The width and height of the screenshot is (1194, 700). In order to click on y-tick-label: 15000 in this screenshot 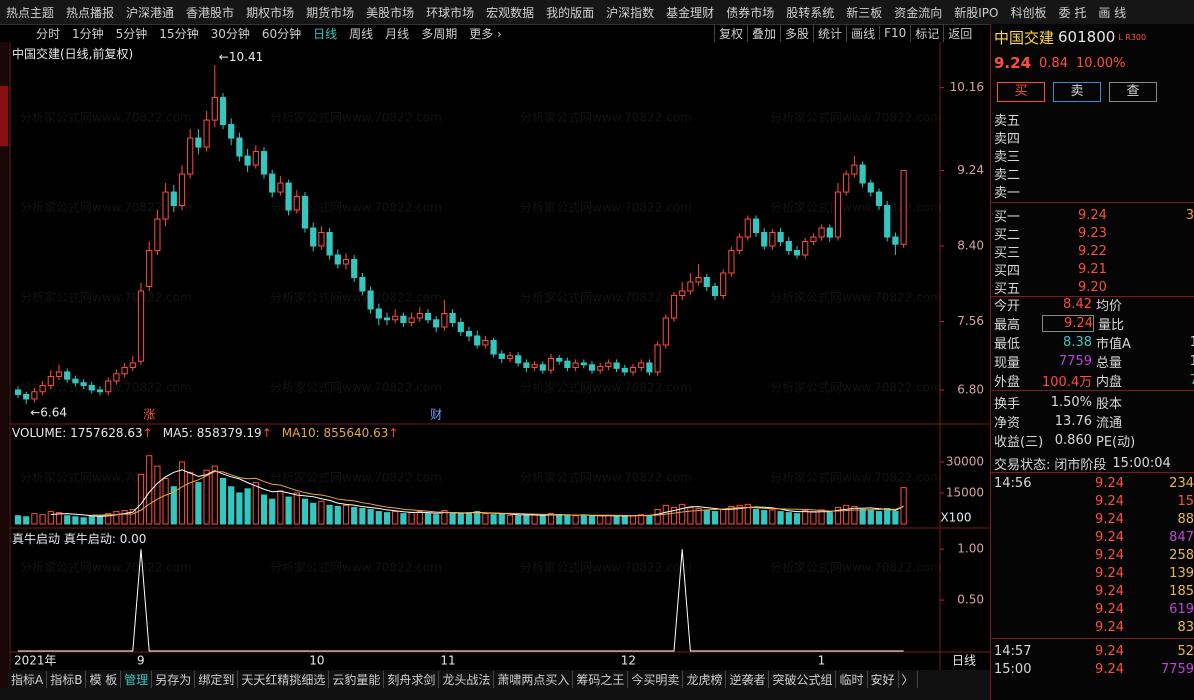, I will do `click(965, 492)`.